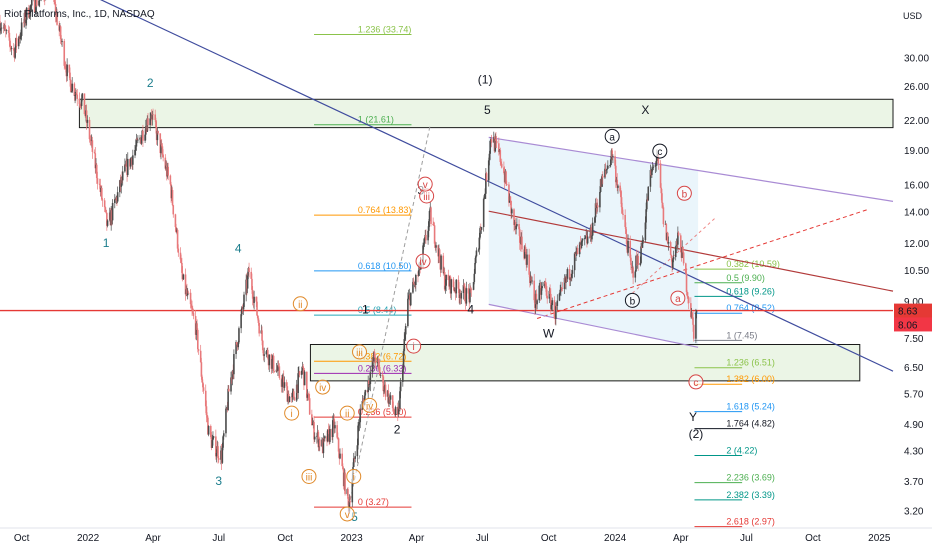 This screenshot has width=932, height=550. Describe the element at coordinates (745, 278) in the screenshot. I see `fib-extension-label: 0.5 (9.90)` at that location.